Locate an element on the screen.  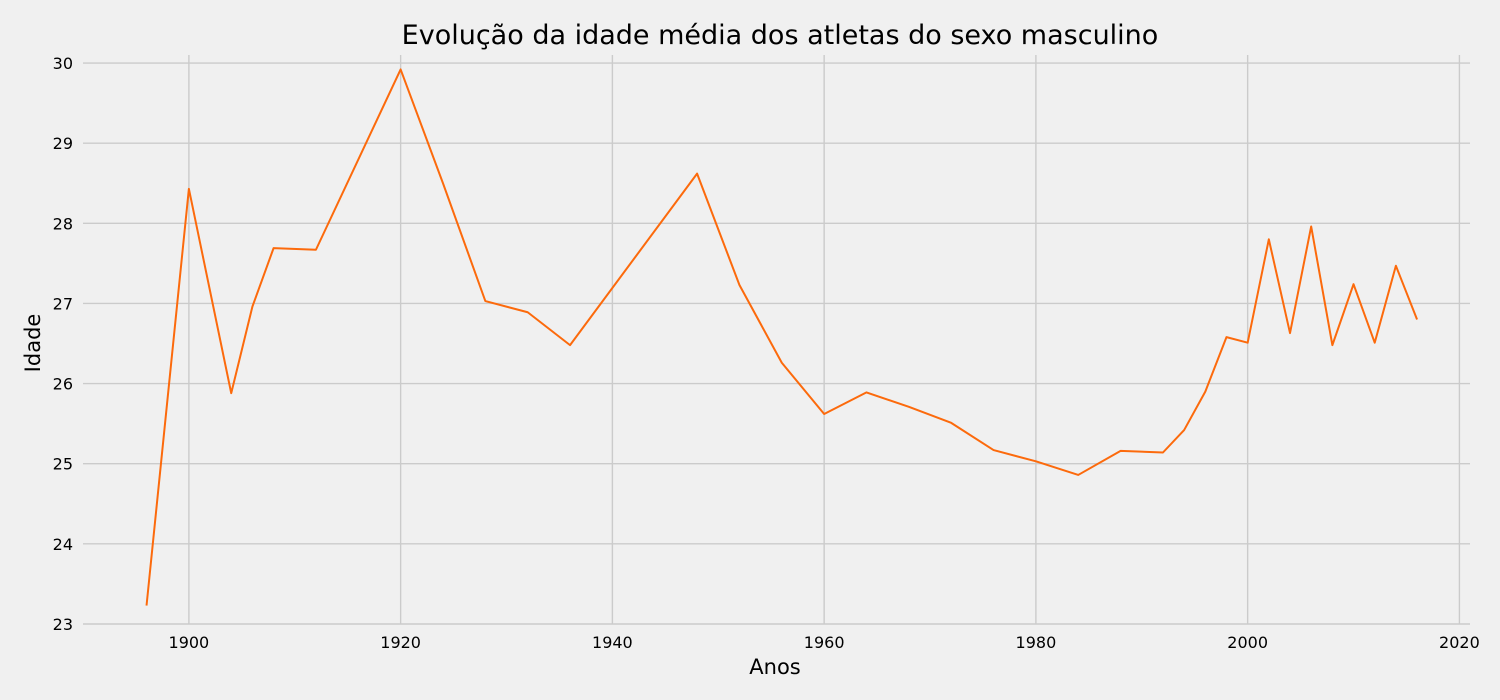
y-tick-label: 29 is located at coordinates (63, 143).